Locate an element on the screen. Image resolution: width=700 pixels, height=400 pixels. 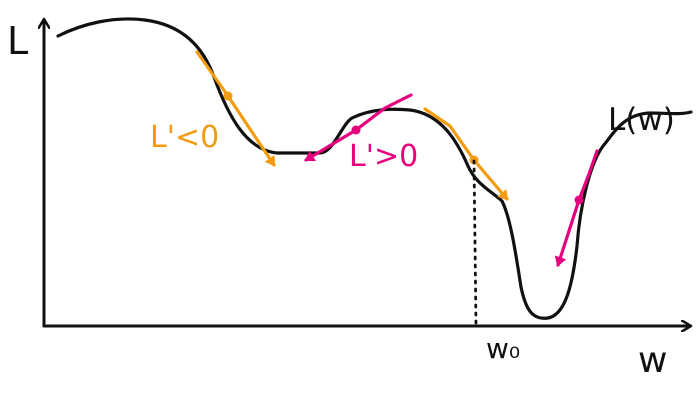
right-side-point is located at coordinates (579, 200).